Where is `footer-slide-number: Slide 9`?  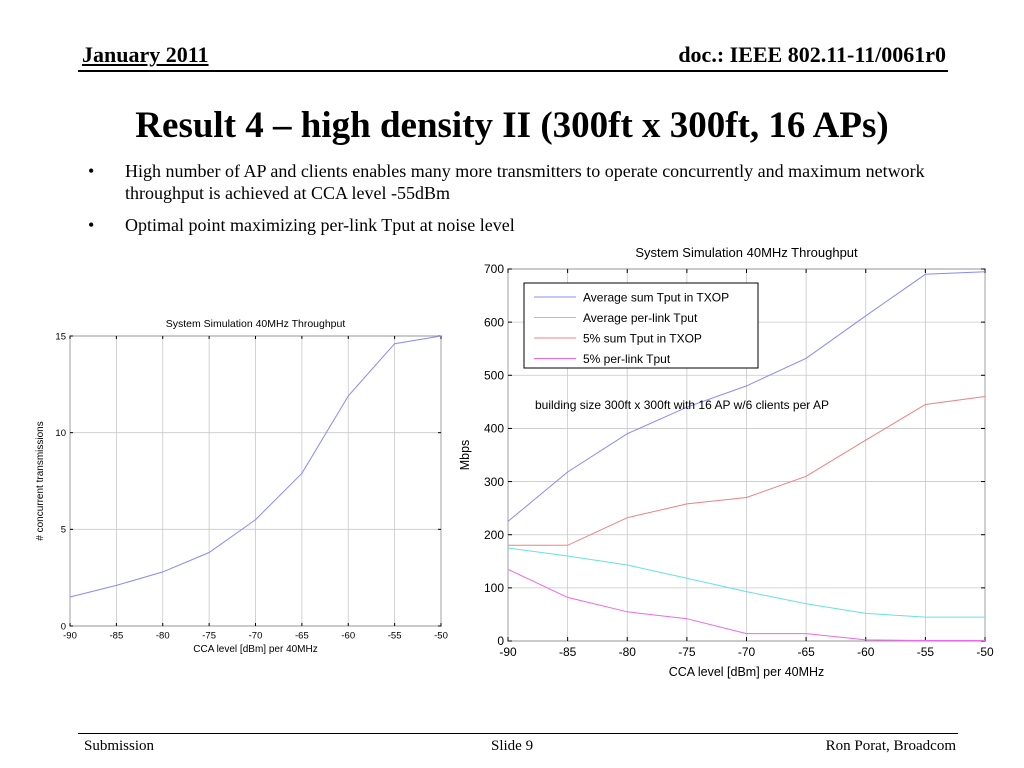
footer-slide-number: Slide 9 is located at coordinates (512, 746).